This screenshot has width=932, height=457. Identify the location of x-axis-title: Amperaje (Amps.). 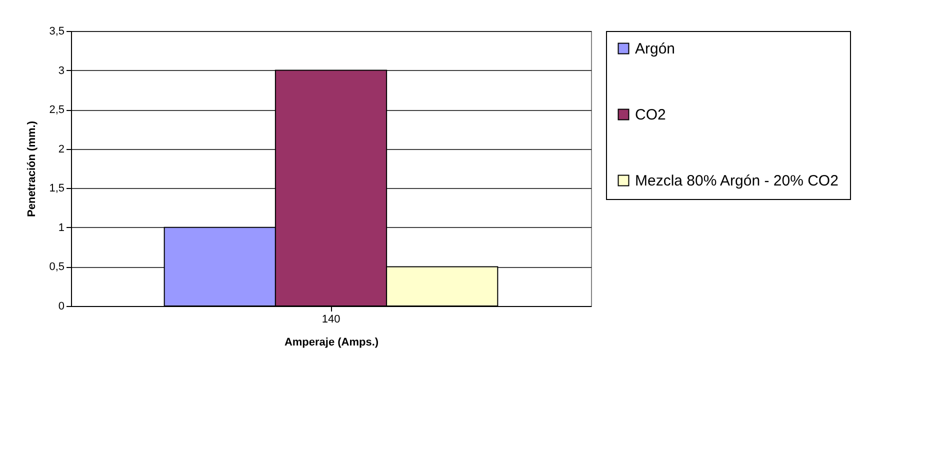
(331, 342).